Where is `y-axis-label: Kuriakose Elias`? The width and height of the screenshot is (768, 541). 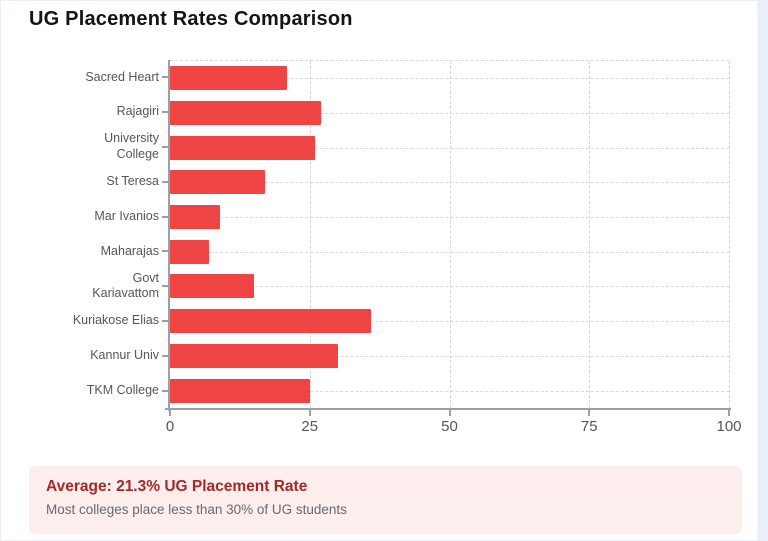
y-axis-label: Kuriakose Elias is located at coordinates (115, 320).